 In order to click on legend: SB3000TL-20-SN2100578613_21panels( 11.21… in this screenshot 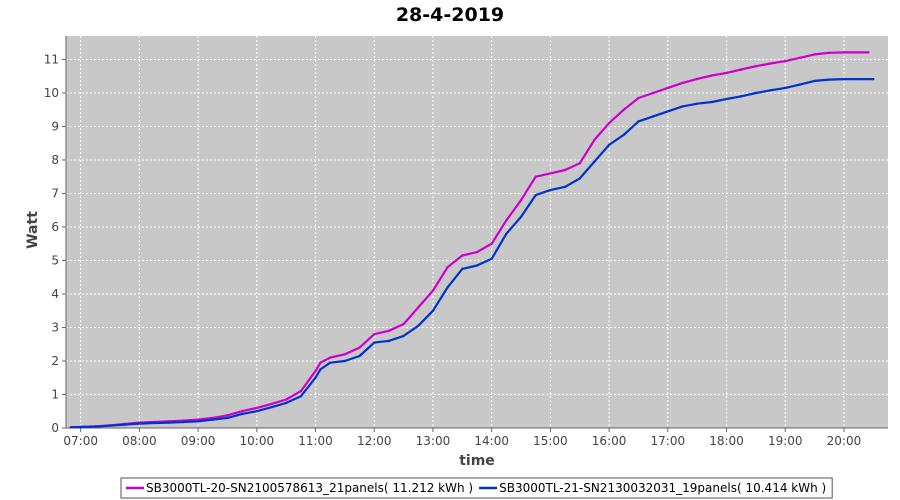, I will do `click(476, 488)`.